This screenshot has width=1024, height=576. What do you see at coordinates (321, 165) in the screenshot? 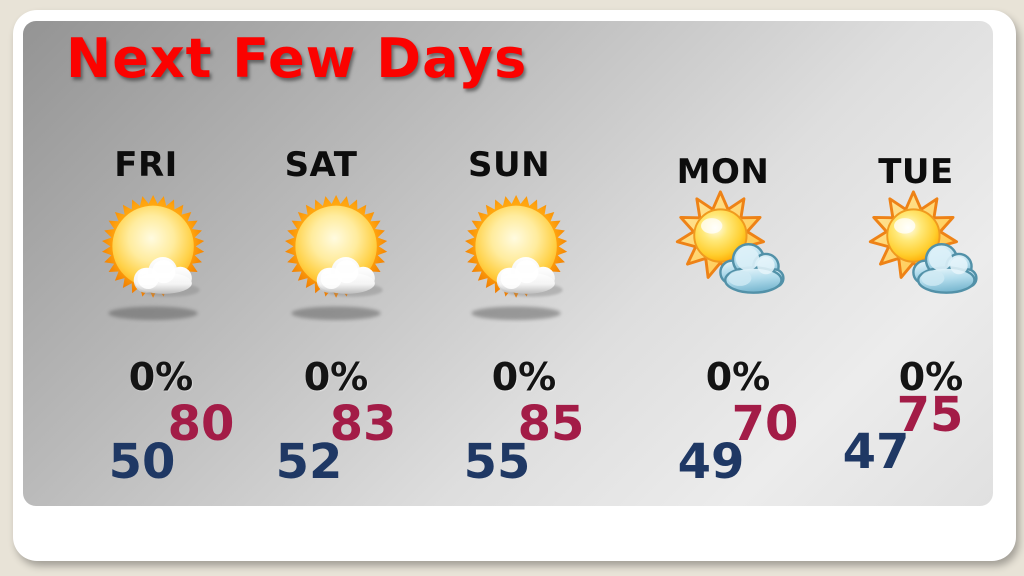
I see `day-label: SAT` at bounding box center [321, 165].